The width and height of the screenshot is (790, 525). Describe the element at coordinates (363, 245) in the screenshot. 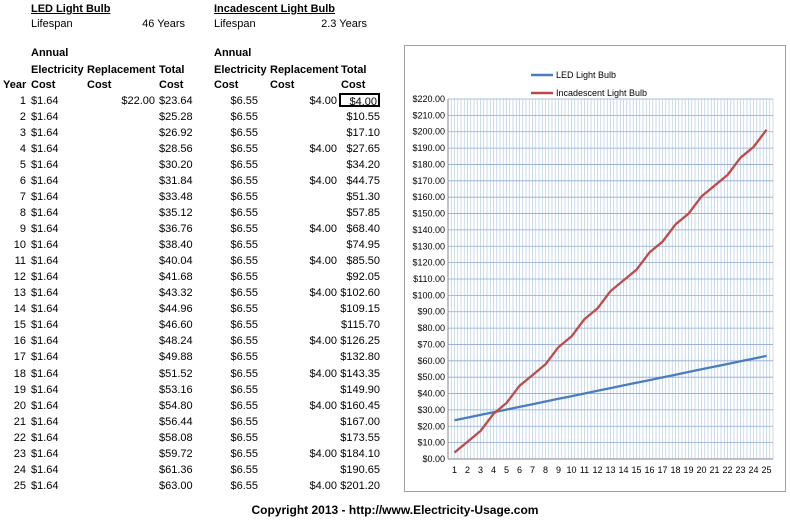

I see `cell-inc-total: $74.95` at that location.